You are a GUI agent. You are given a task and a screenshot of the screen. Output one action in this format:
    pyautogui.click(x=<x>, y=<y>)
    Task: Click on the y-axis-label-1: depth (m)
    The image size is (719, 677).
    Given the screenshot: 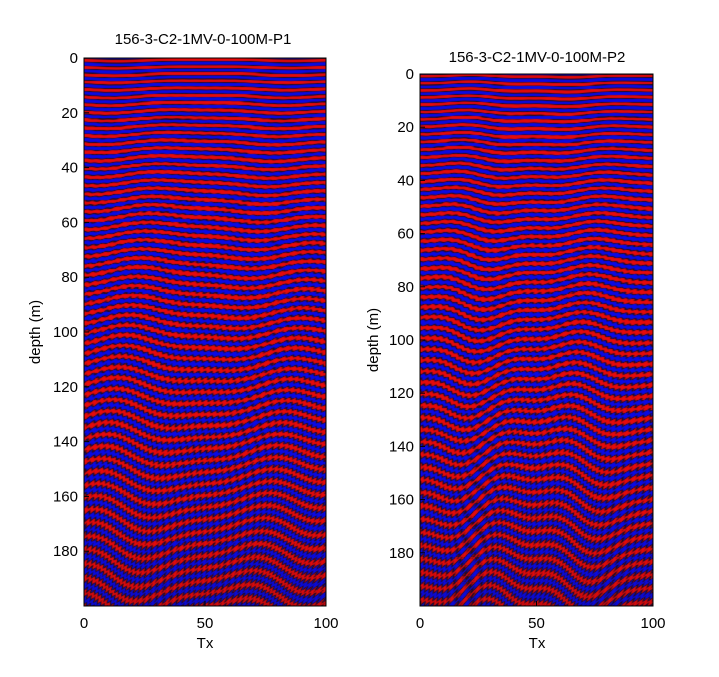 What is the action you would take?
    pyautogui.click(x=35, y=332)
    